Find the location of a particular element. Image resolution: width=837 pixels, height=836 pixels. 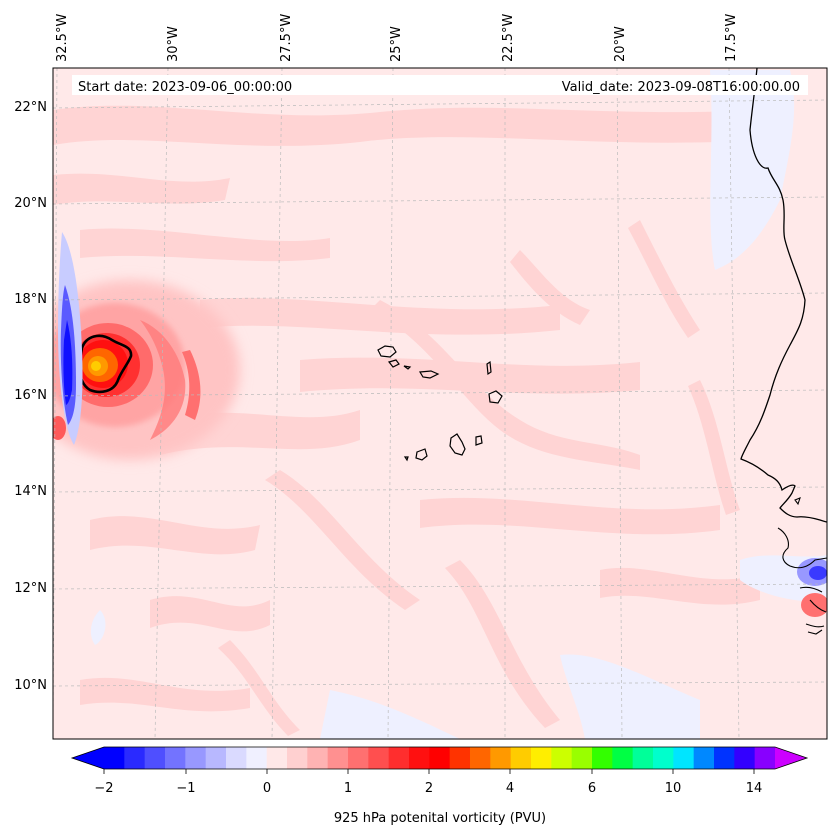

island-brava is located at coordinates (406, 459).